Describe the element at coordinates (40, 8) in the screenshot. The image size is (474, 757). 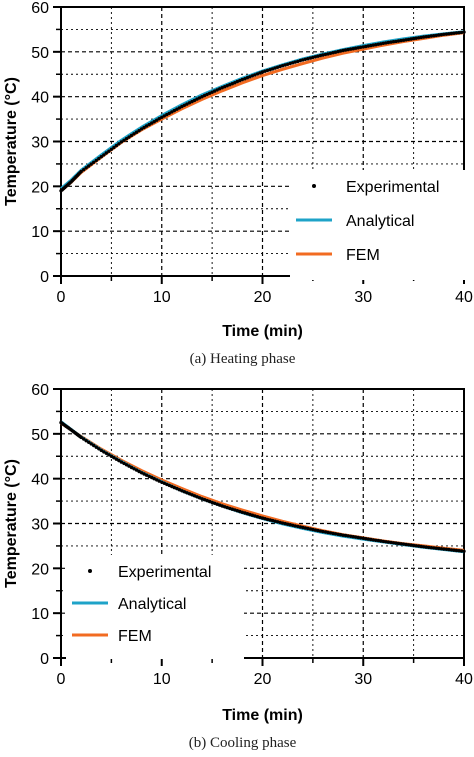
I see `y-tick-label: 60` at that location.